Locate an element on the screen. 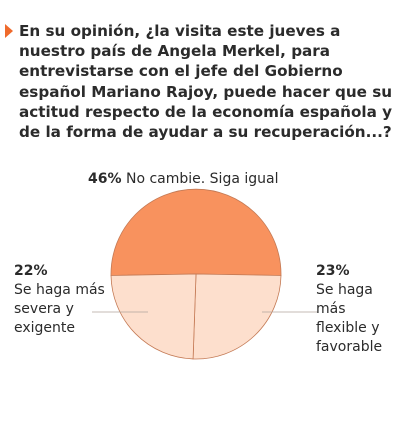 The height and width of the screenshot is (433, 414). pie-slice-no-change is located at coordinates (196, 232).